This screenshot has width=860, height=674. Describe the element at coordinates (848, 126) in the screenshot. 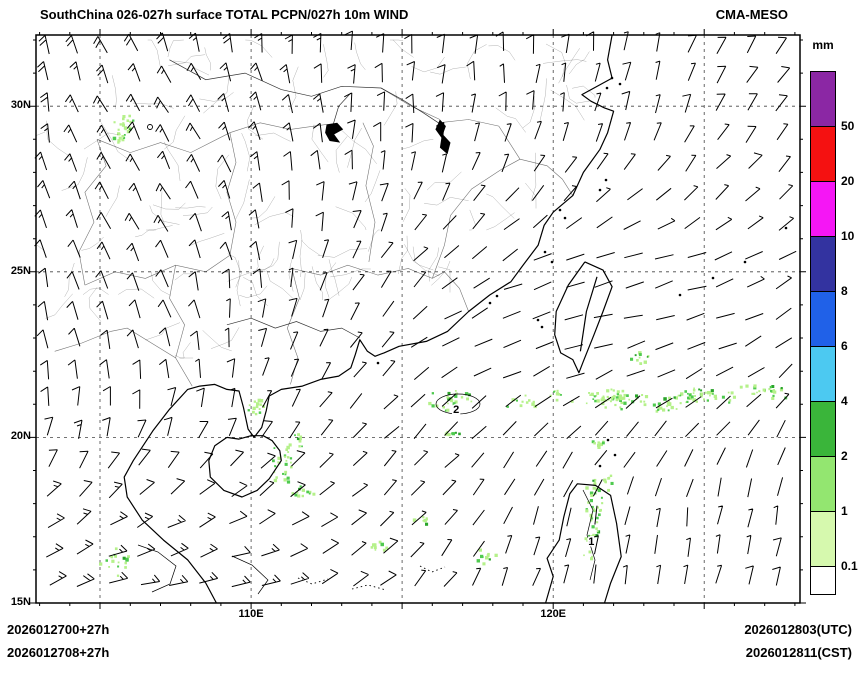

I see `colorbar-tick-label: 50` at that location.